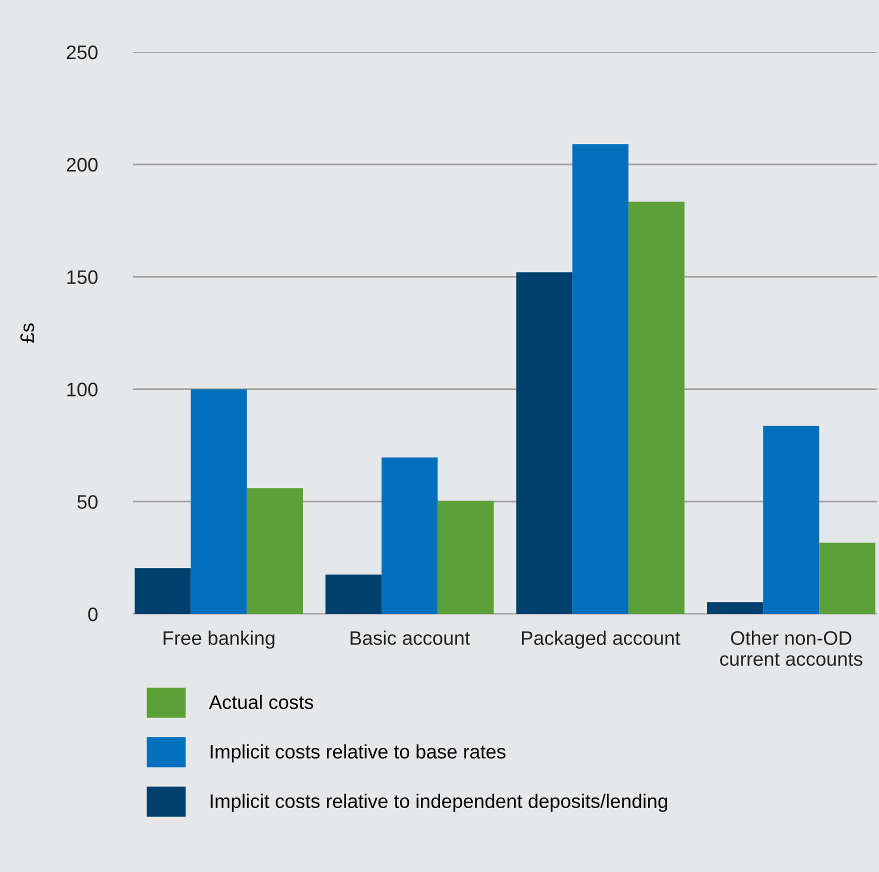 This screenshot has width=879, height=872. What do you see at coordinates (261, 702) in the screenshot?
I see `legend-label: Actual costs` at bounding box center [261, 702].